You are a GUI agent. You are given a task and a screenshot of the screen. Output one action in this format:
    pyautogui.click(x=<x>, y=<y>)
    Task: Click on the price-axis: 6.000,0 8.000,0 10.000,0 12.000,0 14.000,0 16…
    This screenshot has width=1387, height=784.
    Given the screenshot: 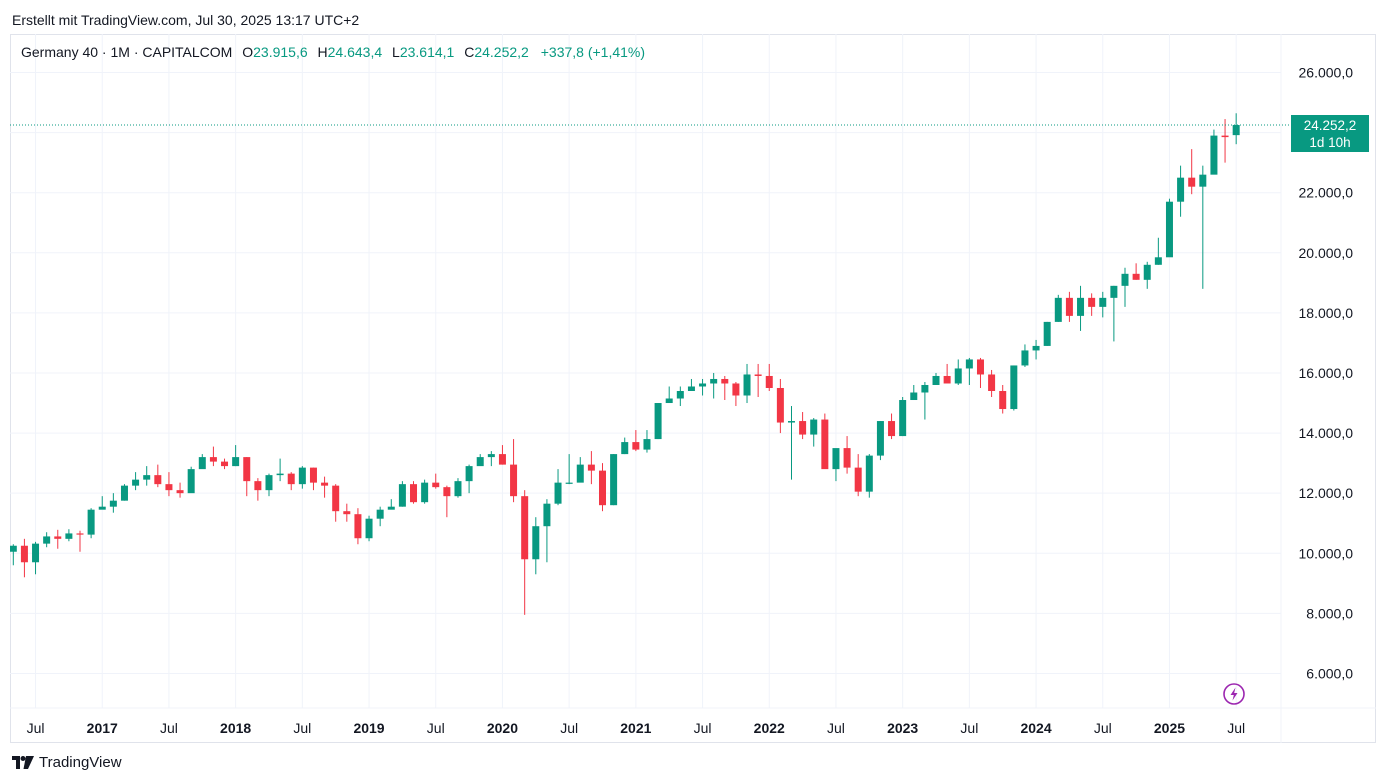 What is the action you would take?
    pyautogui.click(x=1326, y=373)
    